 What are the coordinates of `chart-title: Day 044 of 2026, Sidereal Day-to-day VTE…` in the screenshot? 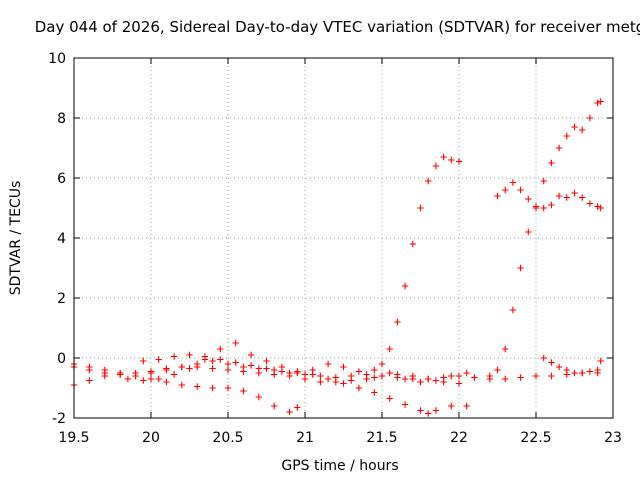 It's located at (337, 27).